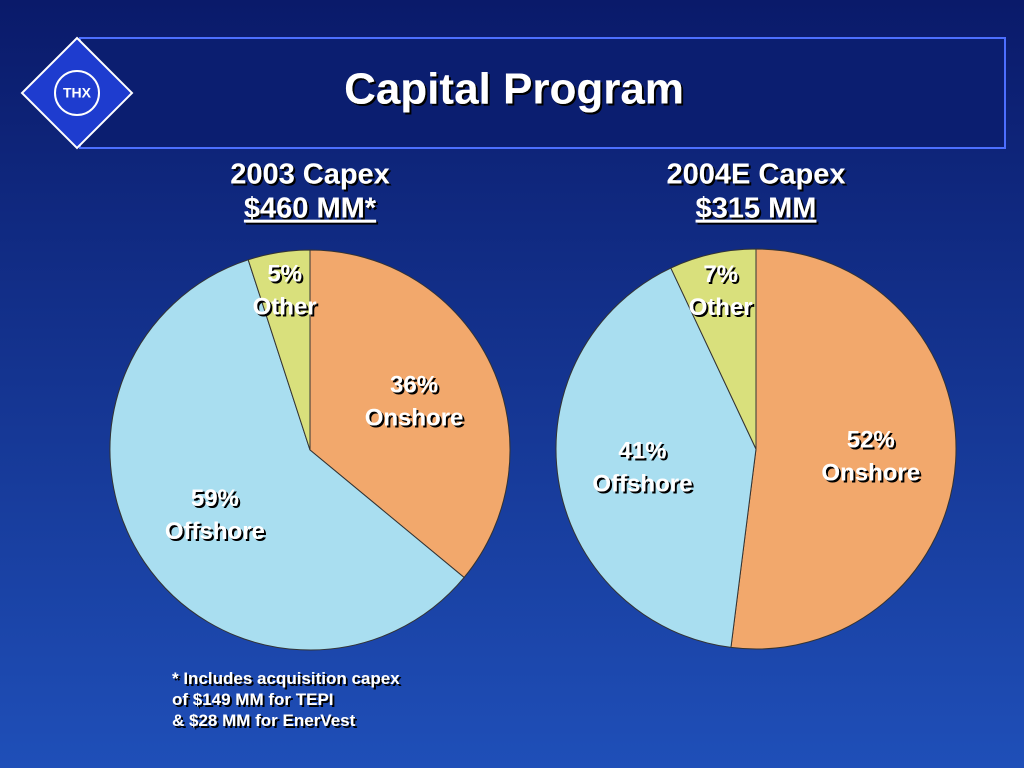 Image resolution: width=1024 pixels, height=768 pixels. I want to click on chart-title: 2003 Capex, so click(310, 175).